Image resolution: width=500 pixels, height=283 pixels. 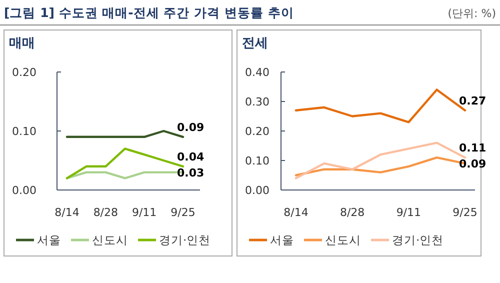 What do you see at coordinates (255, 43) in the screenshot?
I see `chart-title: 전세` at bounding box center [255, 43].